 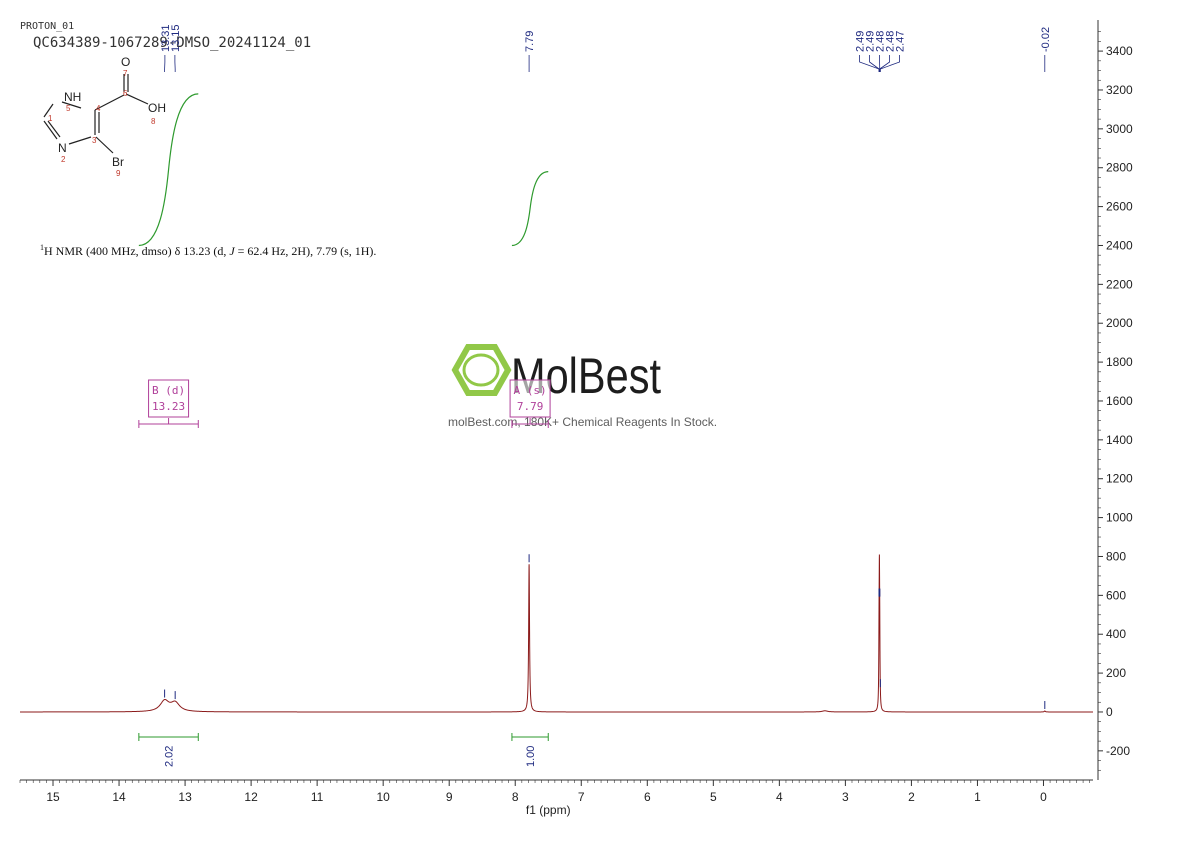 I want to click on multiplets: B (d) 13.23 A (s) 7.79, so click(x=344, y=403).